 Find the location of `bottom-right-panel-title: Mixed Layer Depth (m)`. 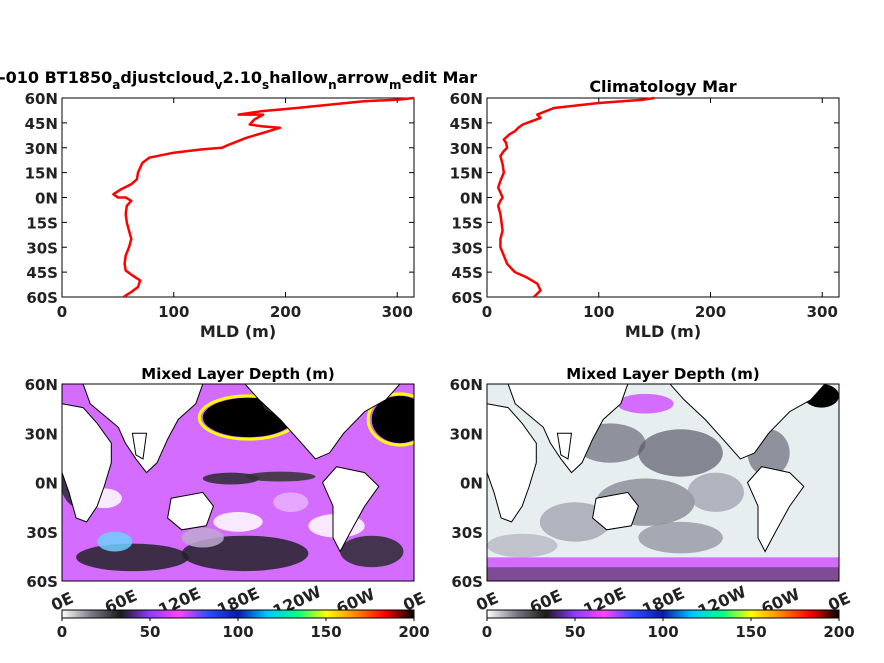

bottom-right-panel-title: Mixed Layer Depth (m) is located at coordinates (662, 374).